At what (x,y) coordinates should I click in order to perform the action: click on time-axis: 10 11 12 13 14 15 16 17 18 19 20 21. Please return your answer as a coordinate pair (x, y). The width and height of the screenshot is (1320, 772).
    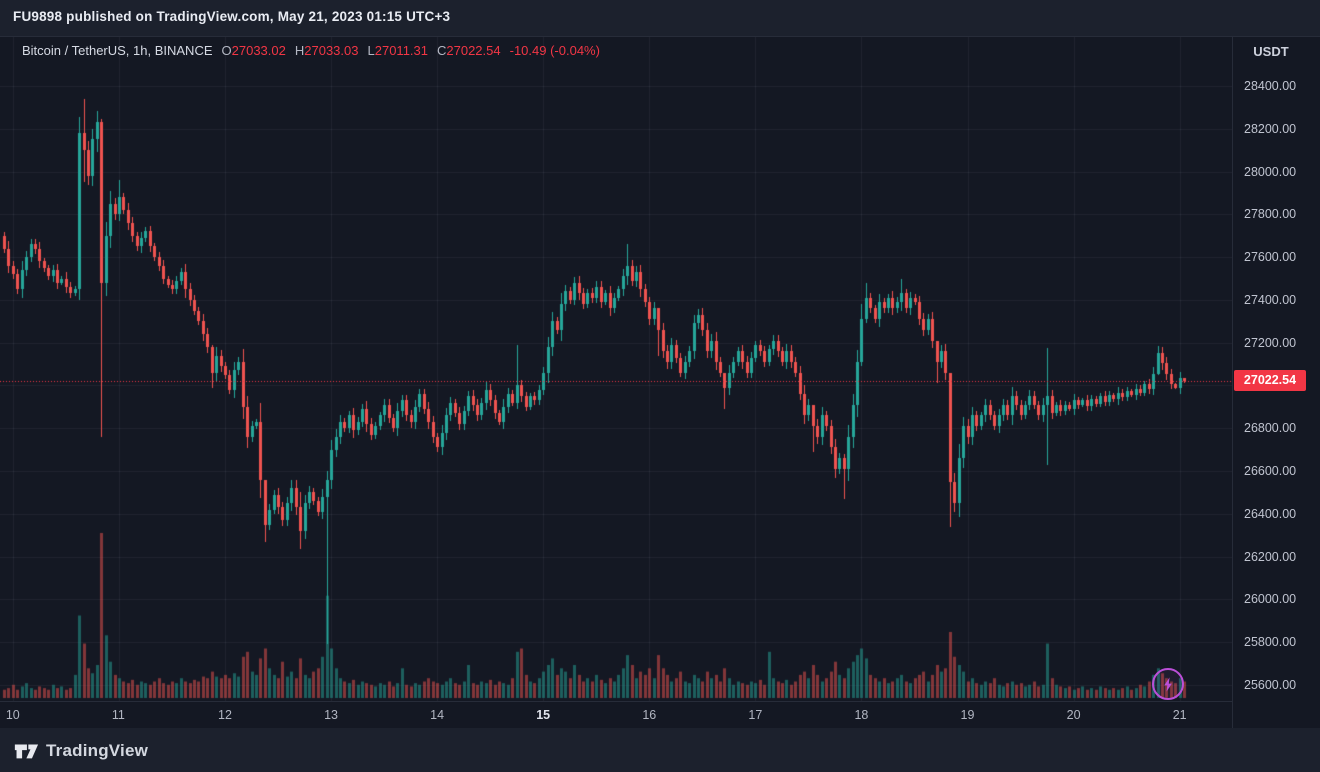
    Looking at the image, I should click on (616, 715).